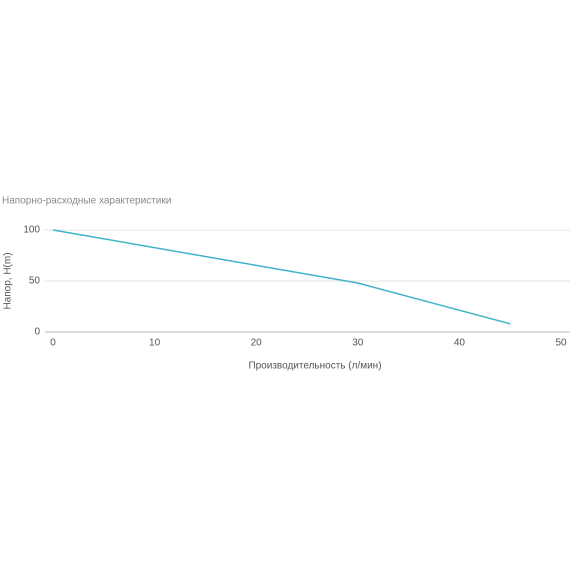 This screenshot has height=575, width=570. Describe the element at coordinates (35, 281) in the screenshot. I see `y-tick-label: 50` at that location.